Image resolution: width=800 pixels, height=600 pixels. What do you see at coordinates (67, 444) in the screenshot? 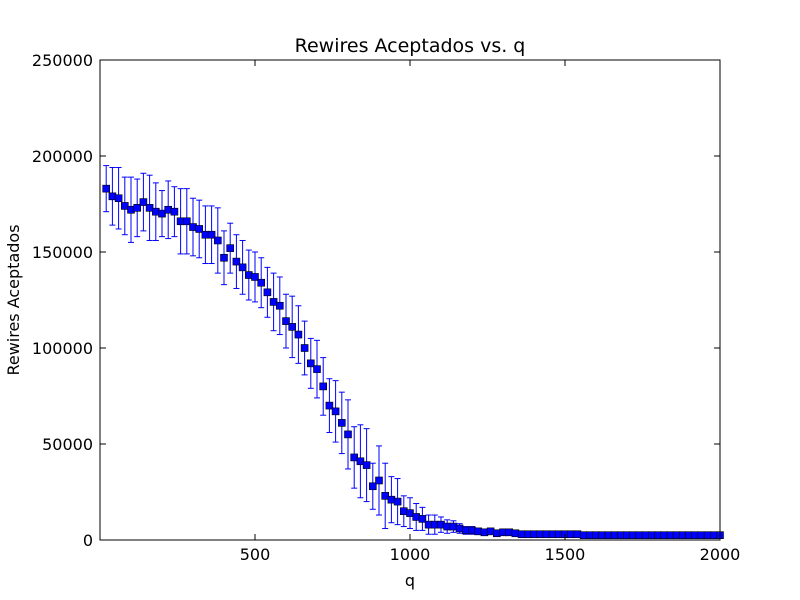
I see `y-tick-label: 50000` at bounding box center [67, 444].